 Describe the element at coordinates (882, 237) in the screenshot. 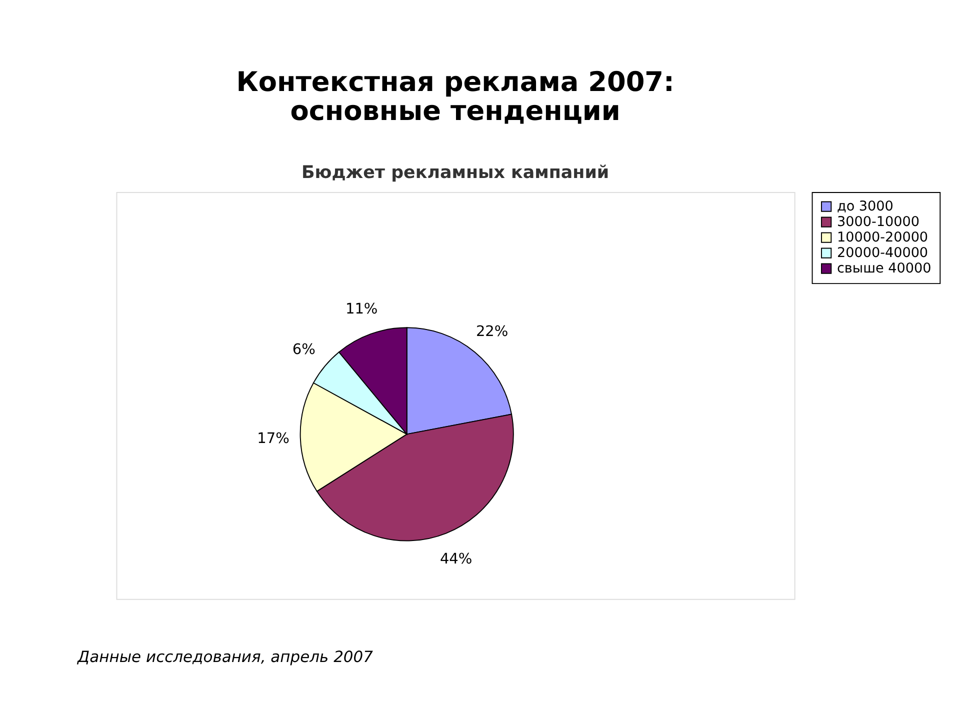

I see `legend-label: 10000-20000` at that location.